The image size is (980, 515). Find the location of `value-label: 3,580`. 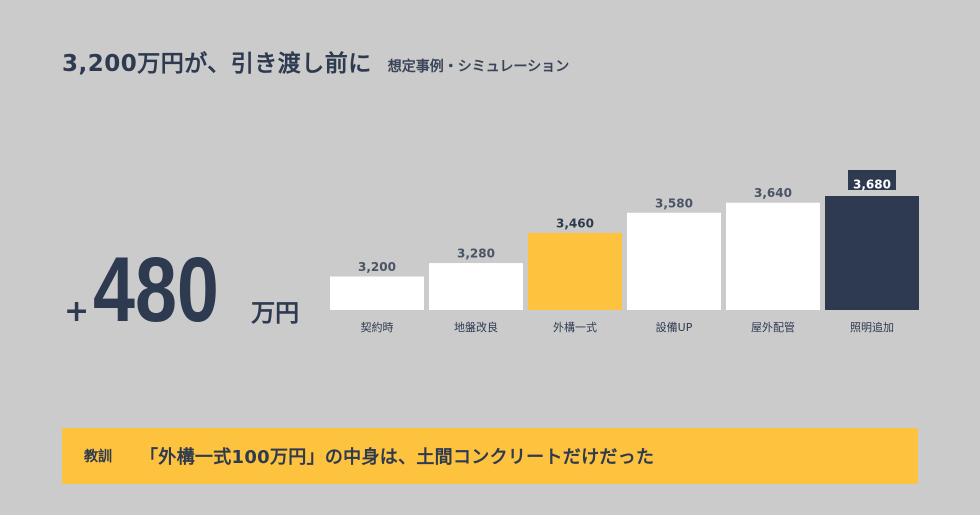

value-label: 3,580 is located at coordinates (674, 203).